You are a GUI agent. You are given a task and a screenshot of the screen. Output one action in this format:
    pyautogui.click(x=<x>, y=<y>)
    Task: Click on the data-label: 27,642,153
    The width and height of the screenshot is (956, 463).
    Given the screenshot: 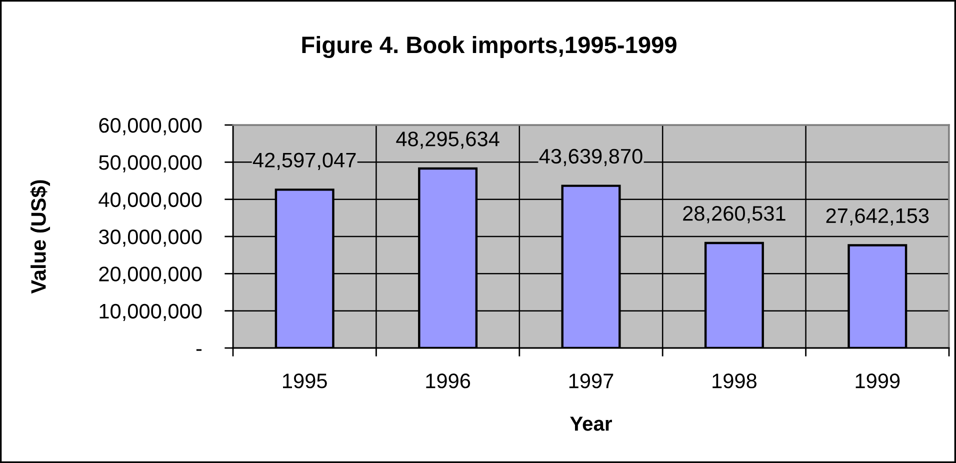 What is the action you would take?
    pyautogui.click(x=877, y=217)
    